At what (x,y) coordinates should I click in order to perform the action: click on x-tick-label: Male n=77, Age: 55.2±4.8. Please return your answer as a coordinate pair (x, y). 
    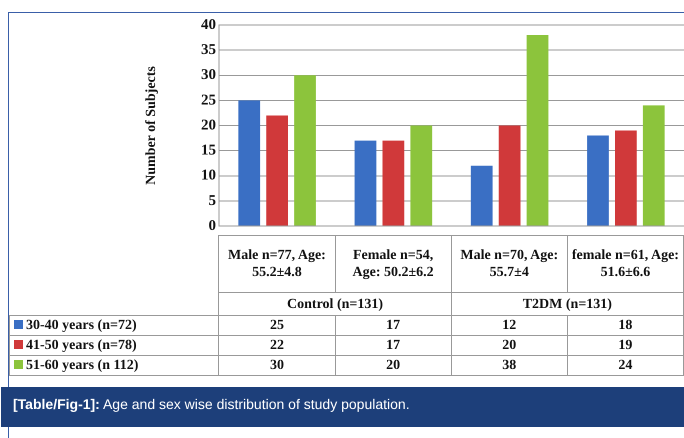
    Looking at the image, I should click on (277, 264).